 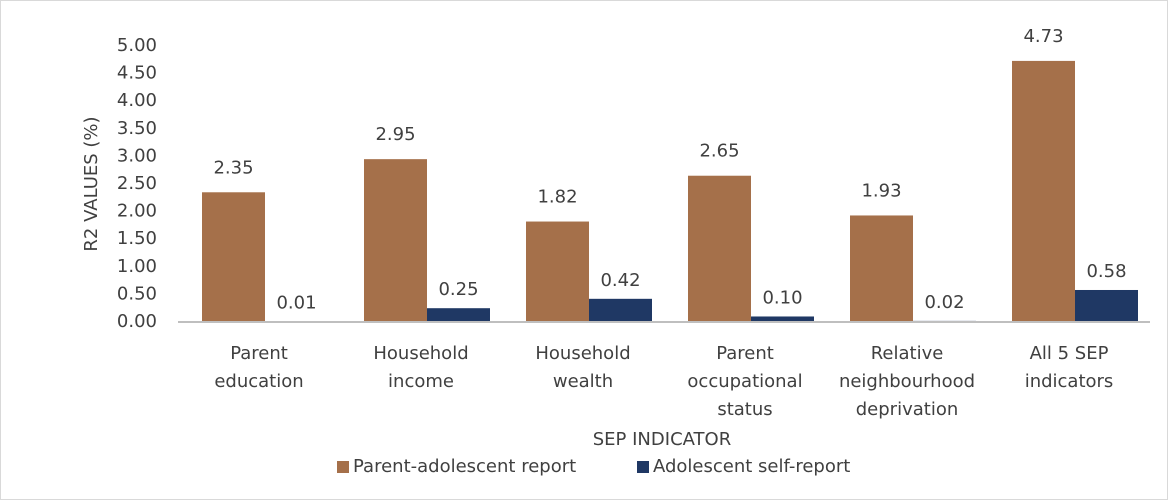 What do you see at coordinates (395, 134) in the screenshot?
I see `value-label: 2.95` at bounding box center [395, 134].